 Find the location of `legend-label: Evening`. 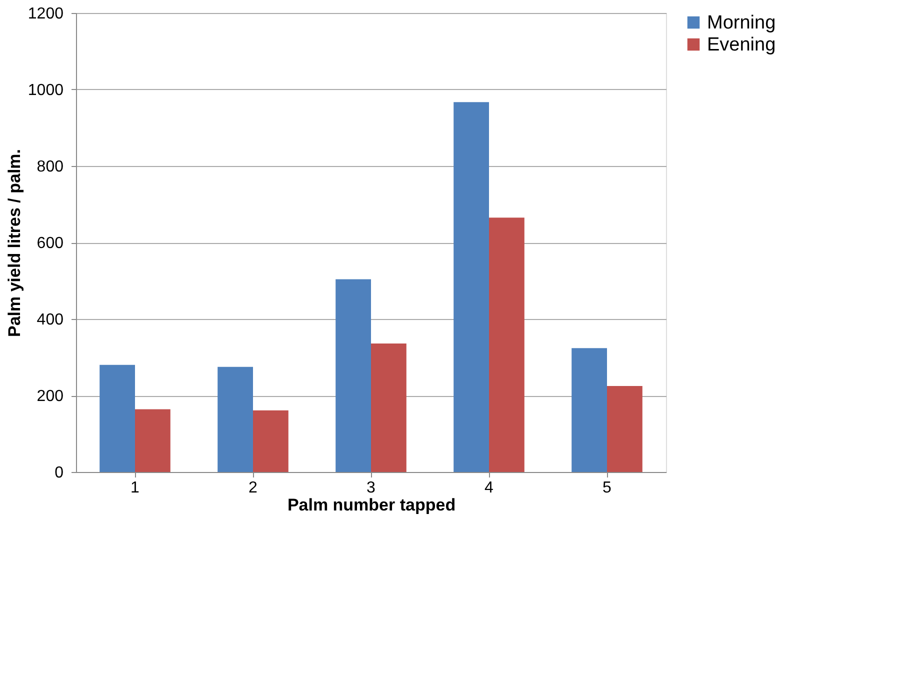

legend-label: Evening is located at coordinates (741, 45).